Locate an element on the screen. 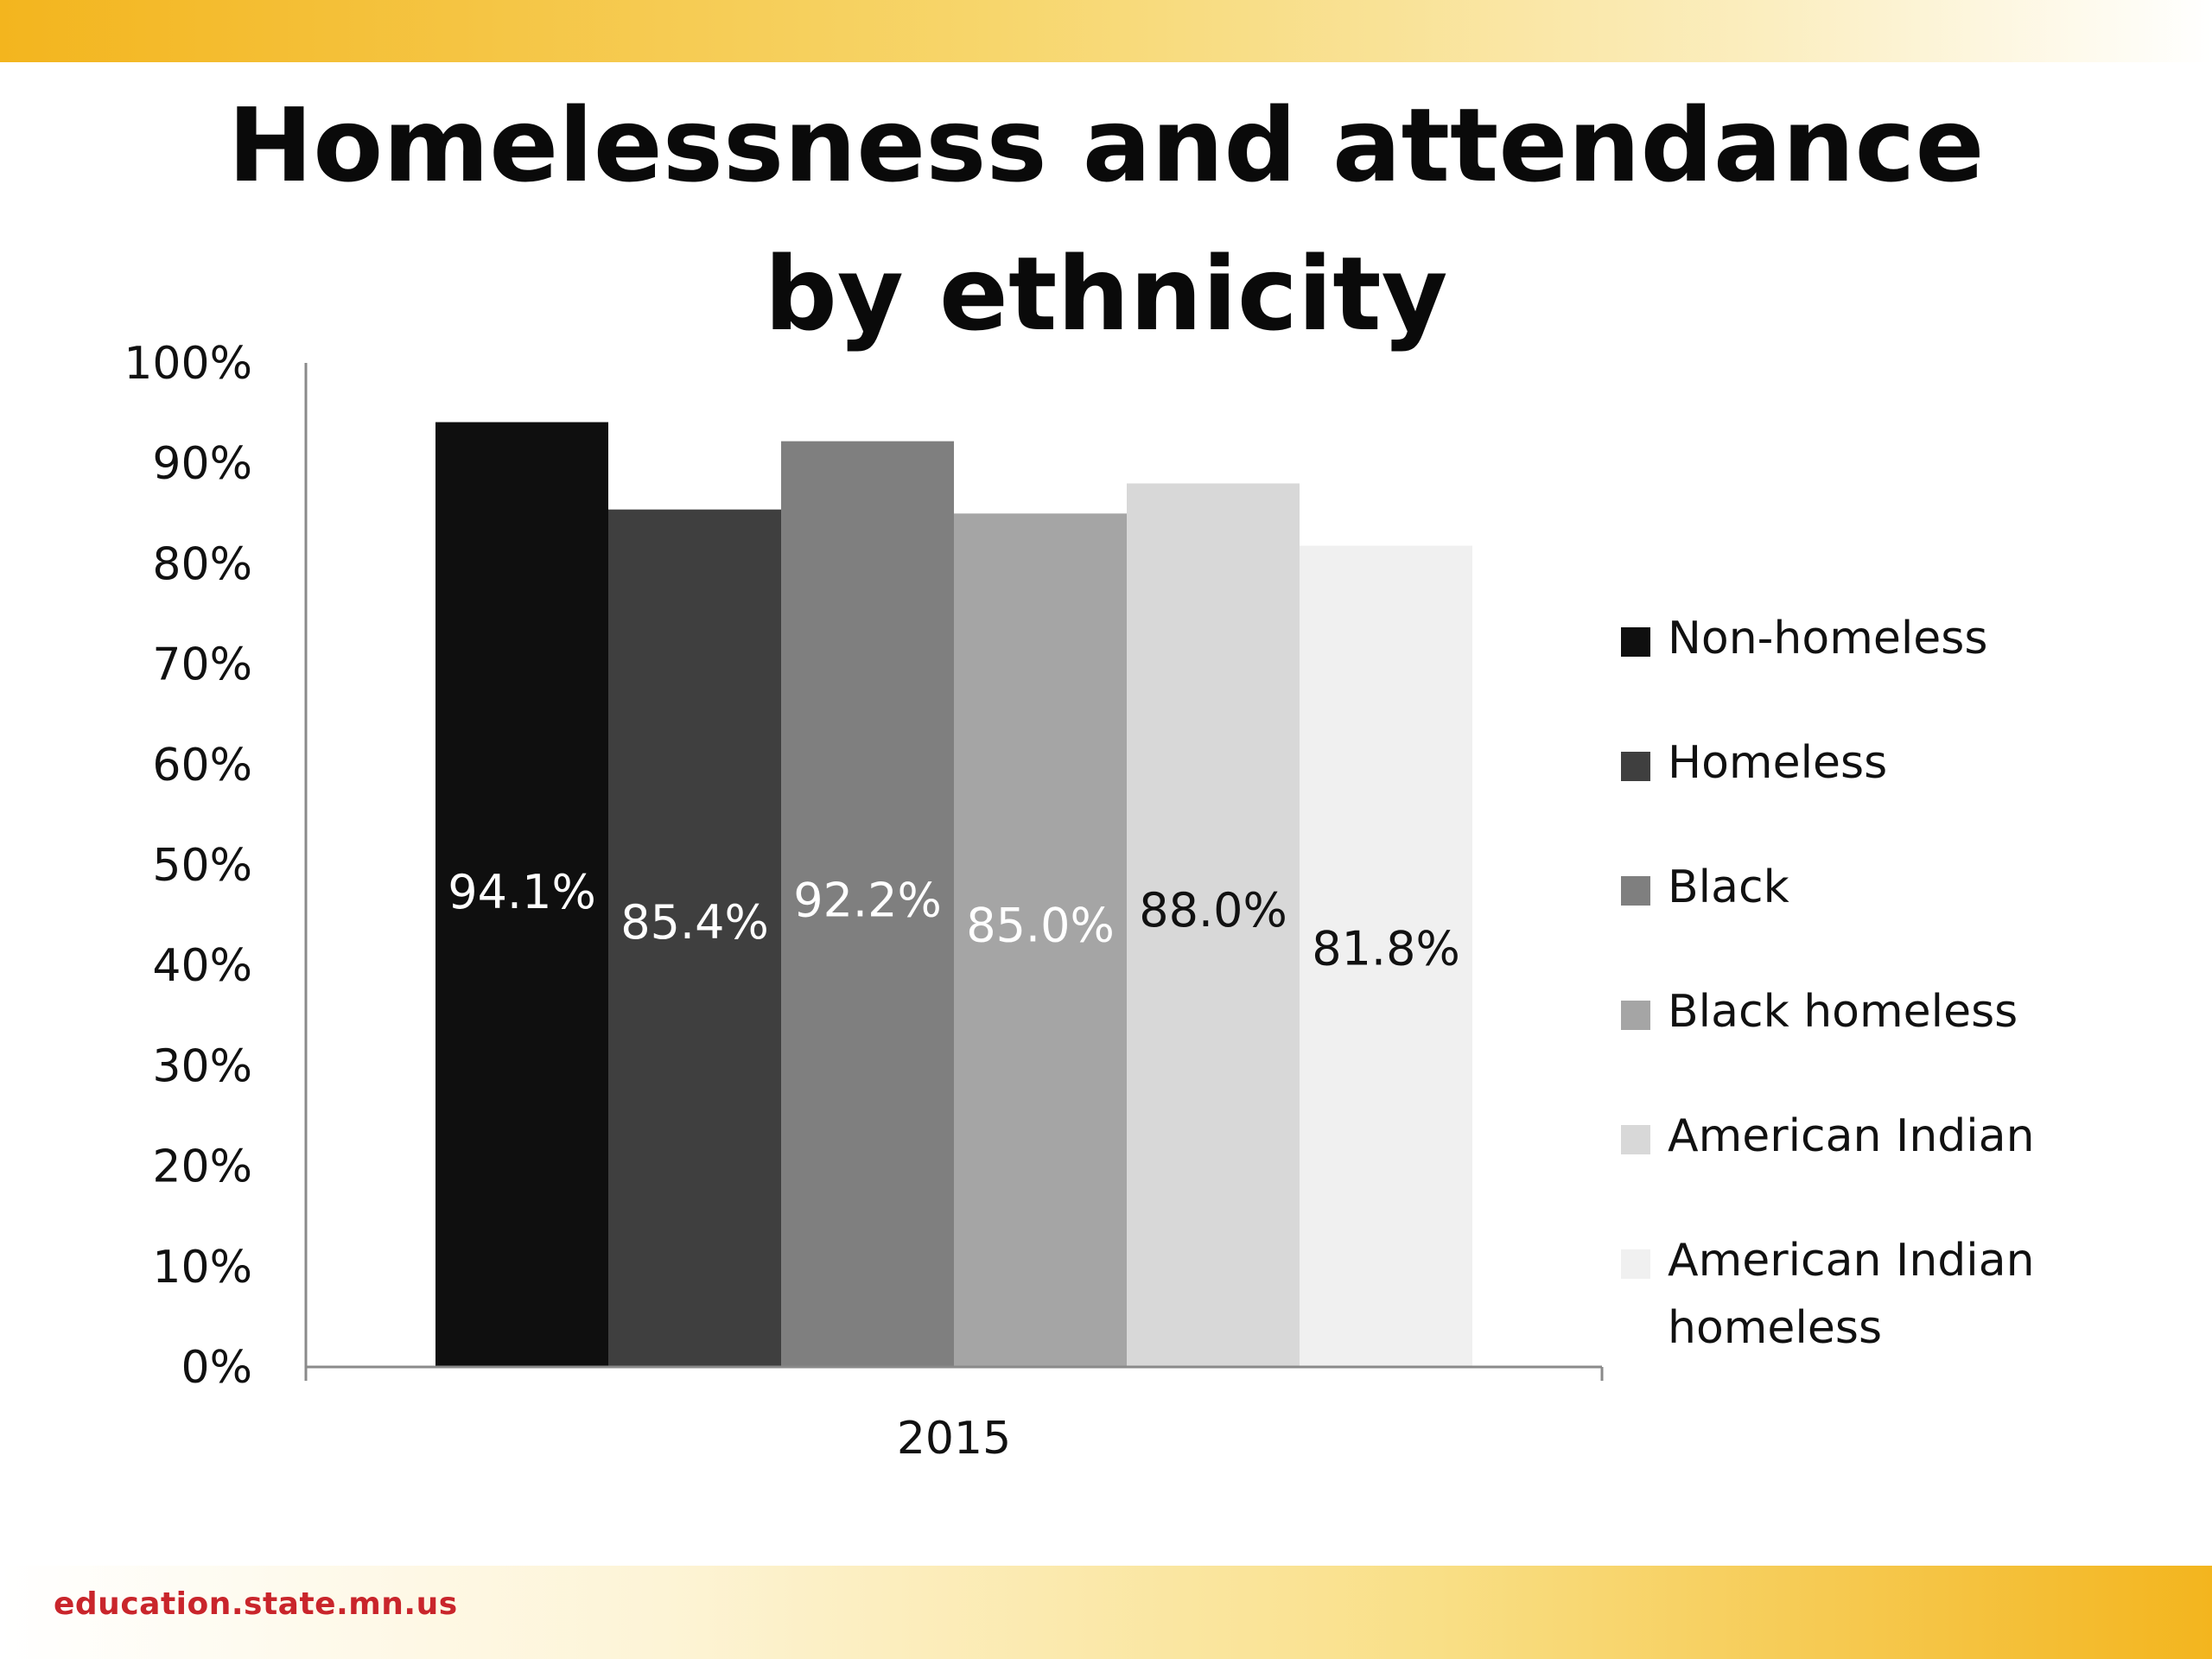  y-tick-label: 40% is located at coordinates (202, 966).